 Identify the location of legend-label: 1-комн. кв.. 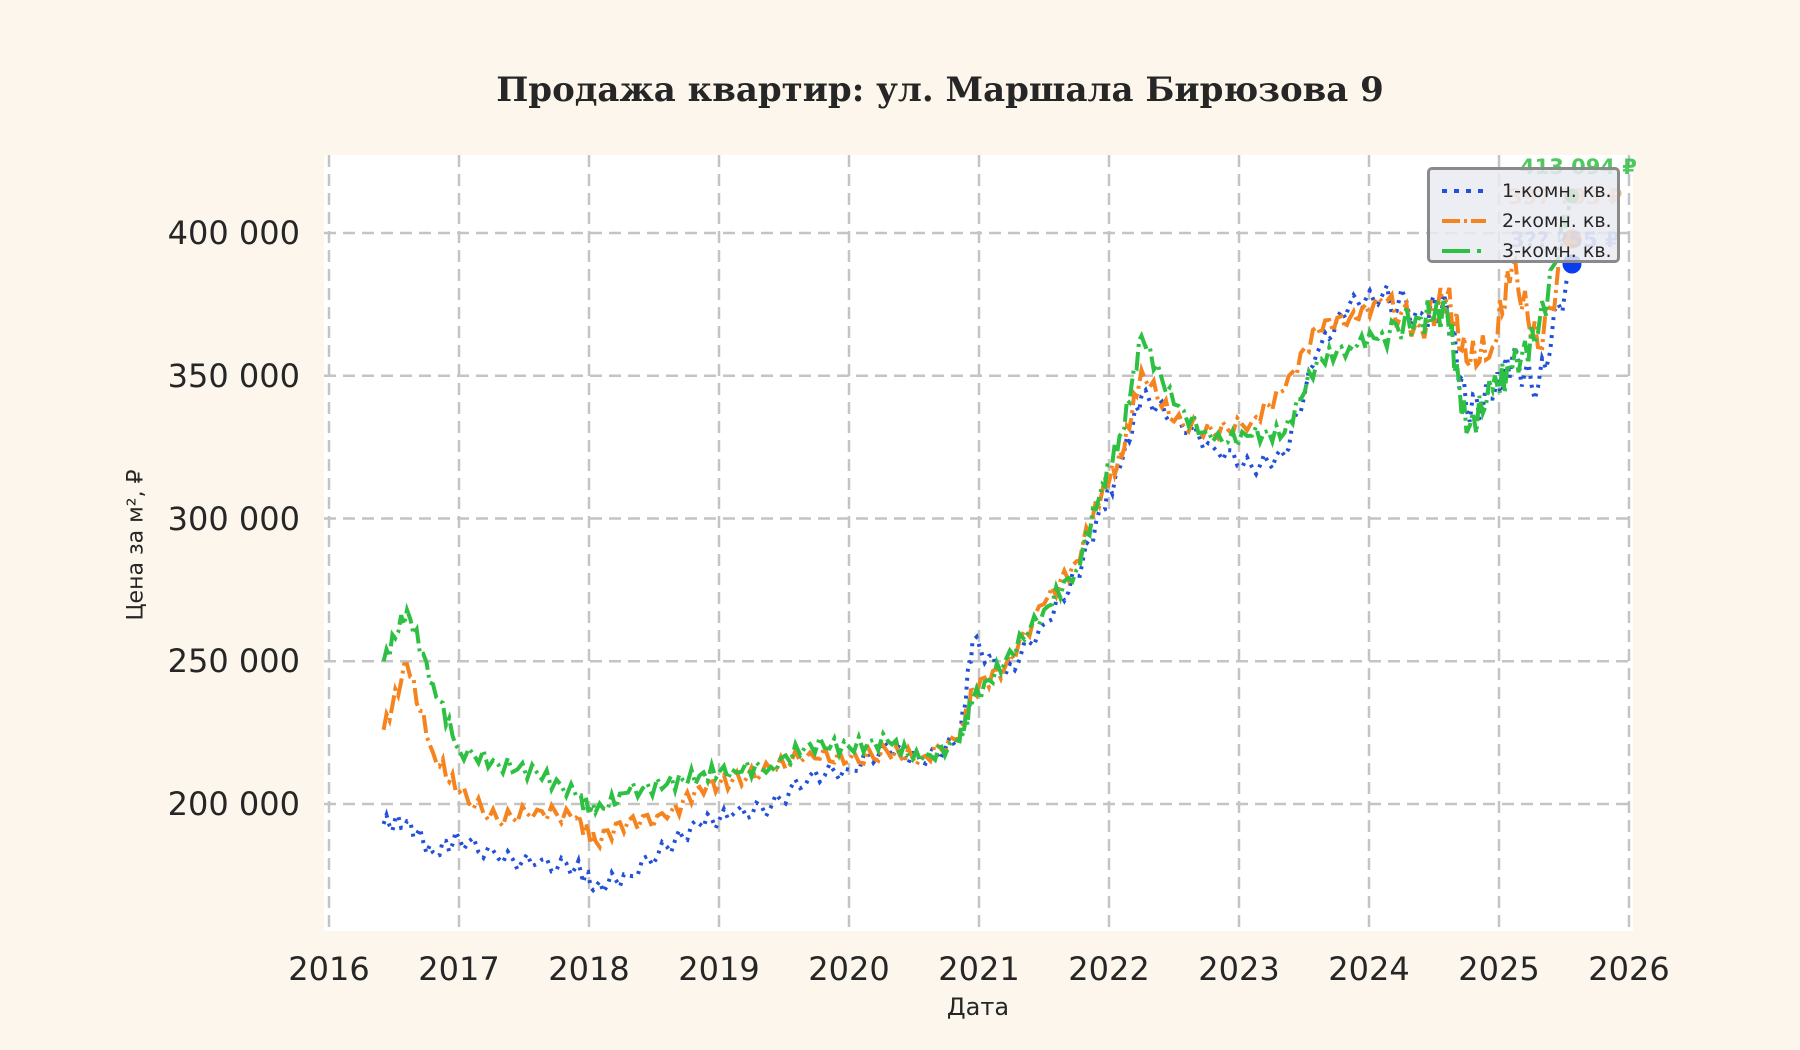
(1557, 191).